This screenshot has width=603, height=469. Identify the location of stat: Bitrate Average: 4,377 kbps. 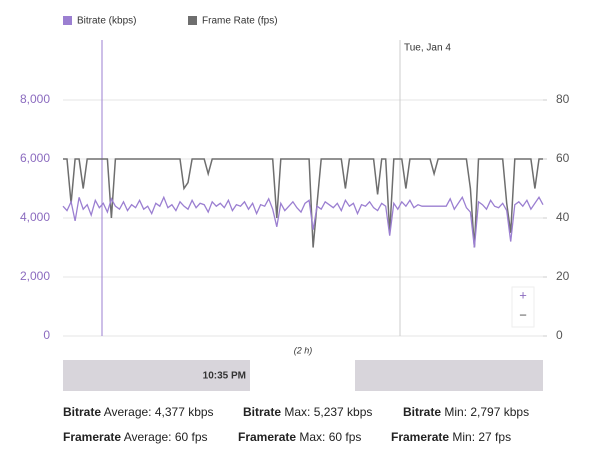
(138, 412).